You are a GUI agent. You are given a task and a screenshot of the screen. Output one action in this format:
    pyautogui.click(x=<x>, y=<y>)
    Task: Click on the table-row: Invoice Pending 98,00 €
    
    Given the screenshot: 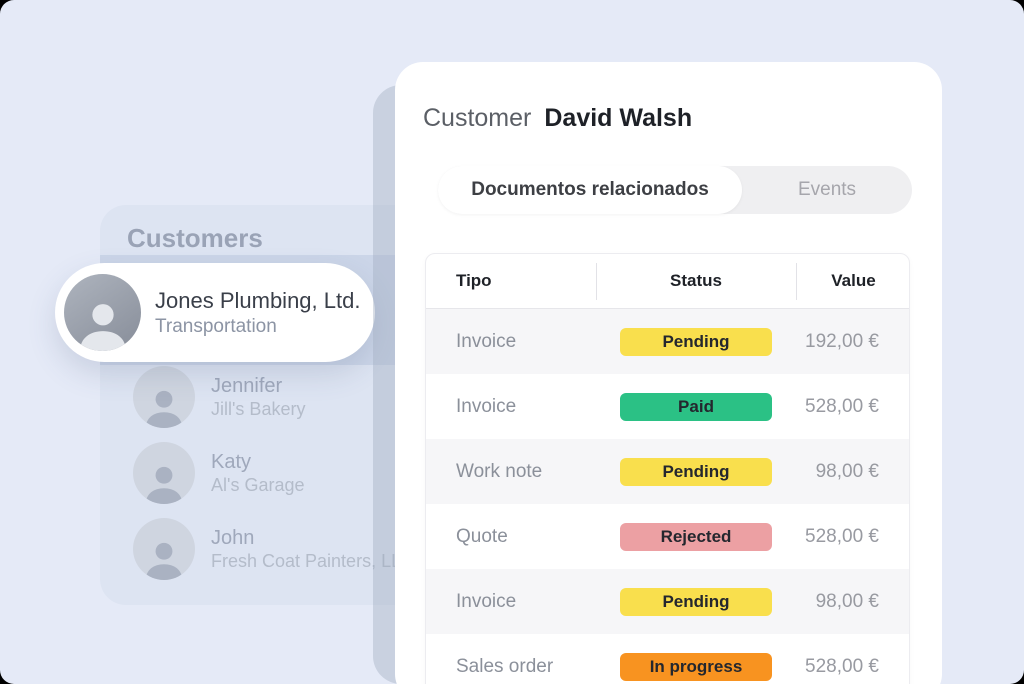 What is the action you would take?
    pyautogui.click(x=667, y=601)
    